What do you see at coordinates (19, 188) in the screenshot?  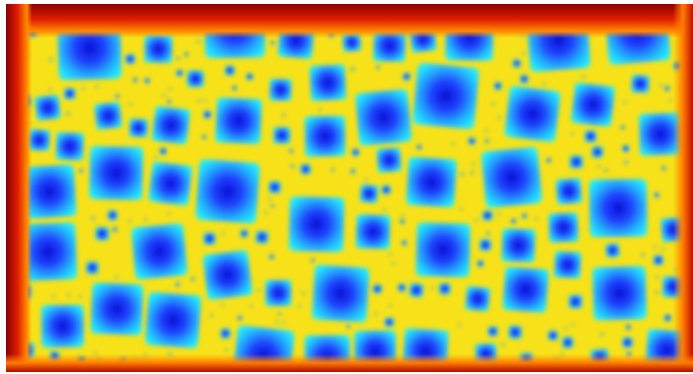 I see `left-edge-band` at bounding box center [19, 188].